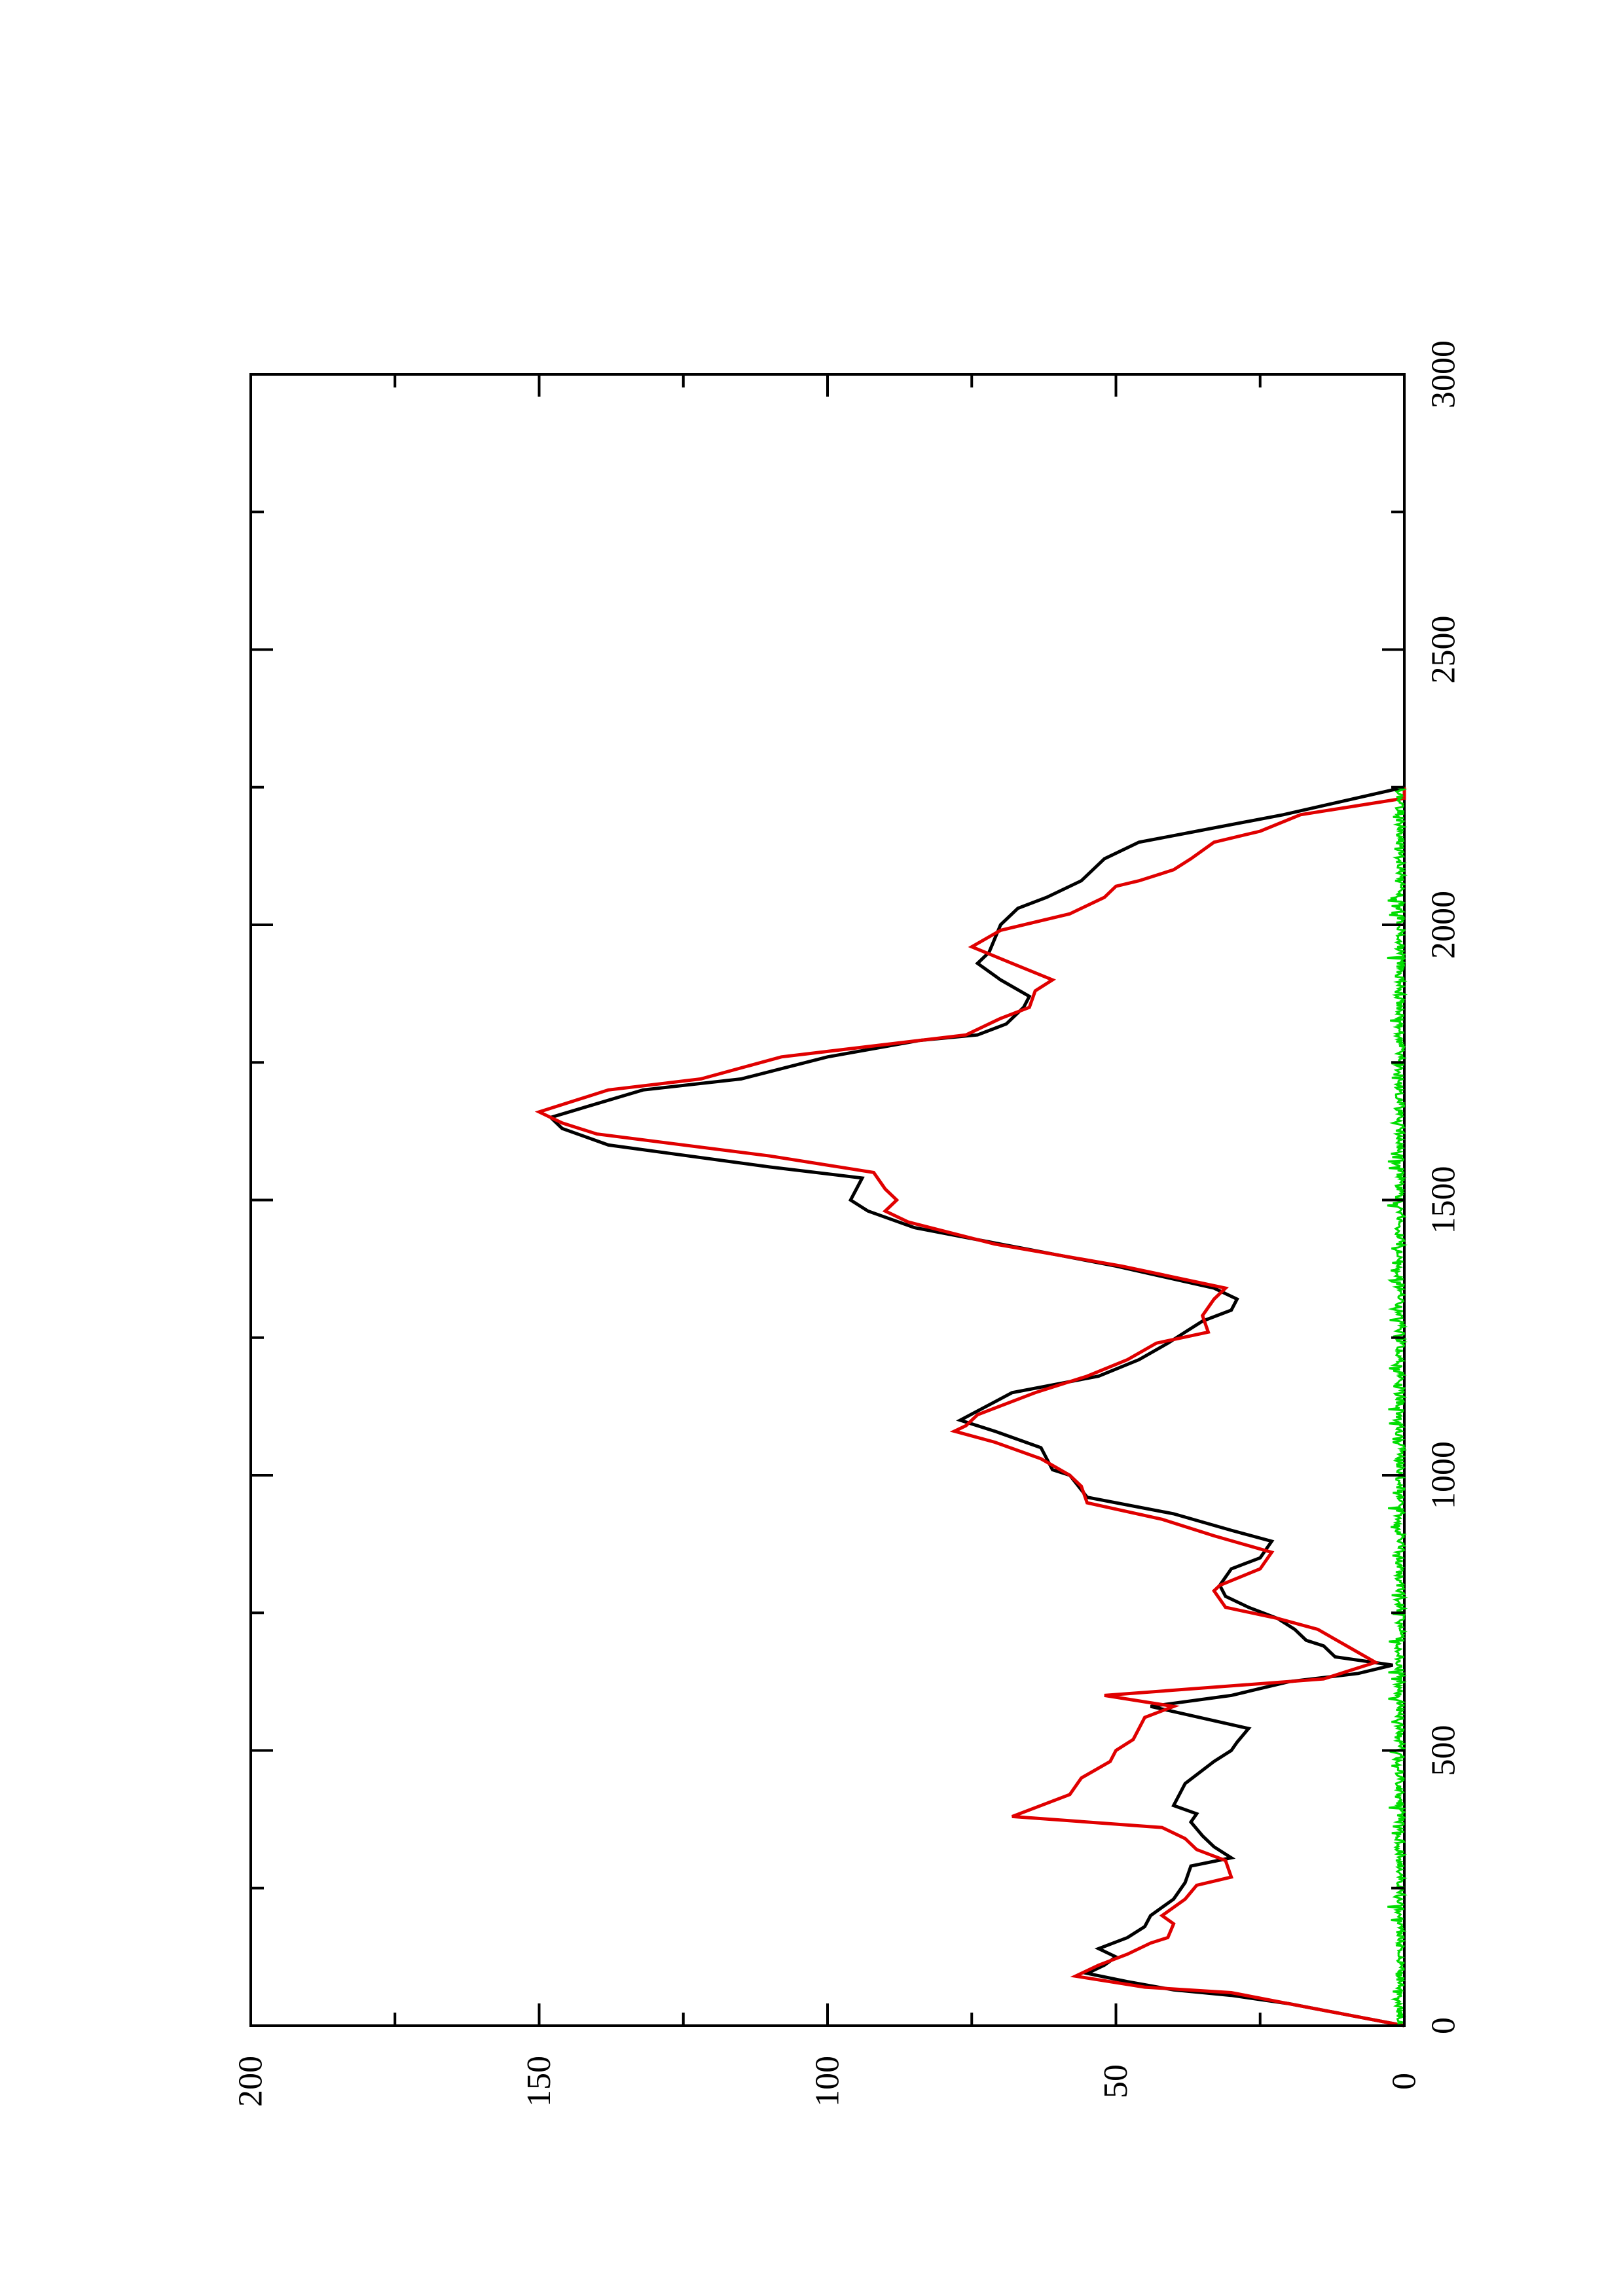 The height and width of the screenshot is (2296, 1623). I want to click on y-tick-label: 200, so click(251, 2081).